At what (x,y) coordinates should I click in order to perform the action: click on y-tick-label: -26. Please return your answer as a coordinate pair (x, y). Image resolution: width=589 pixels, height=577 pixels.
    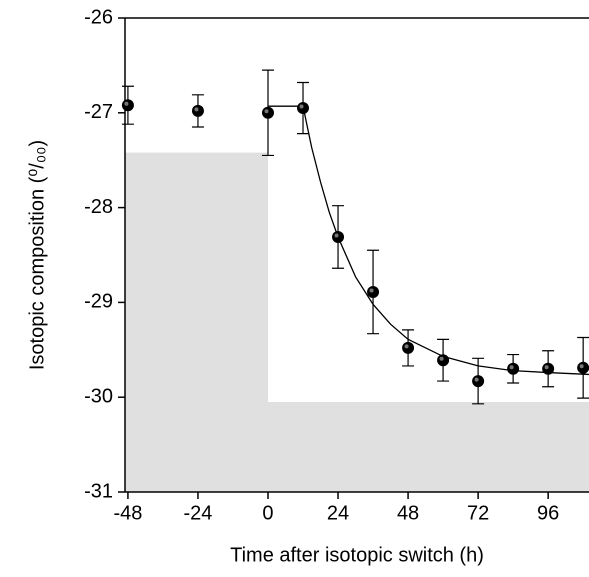
    Looking at the image, I should click on (98, 17).